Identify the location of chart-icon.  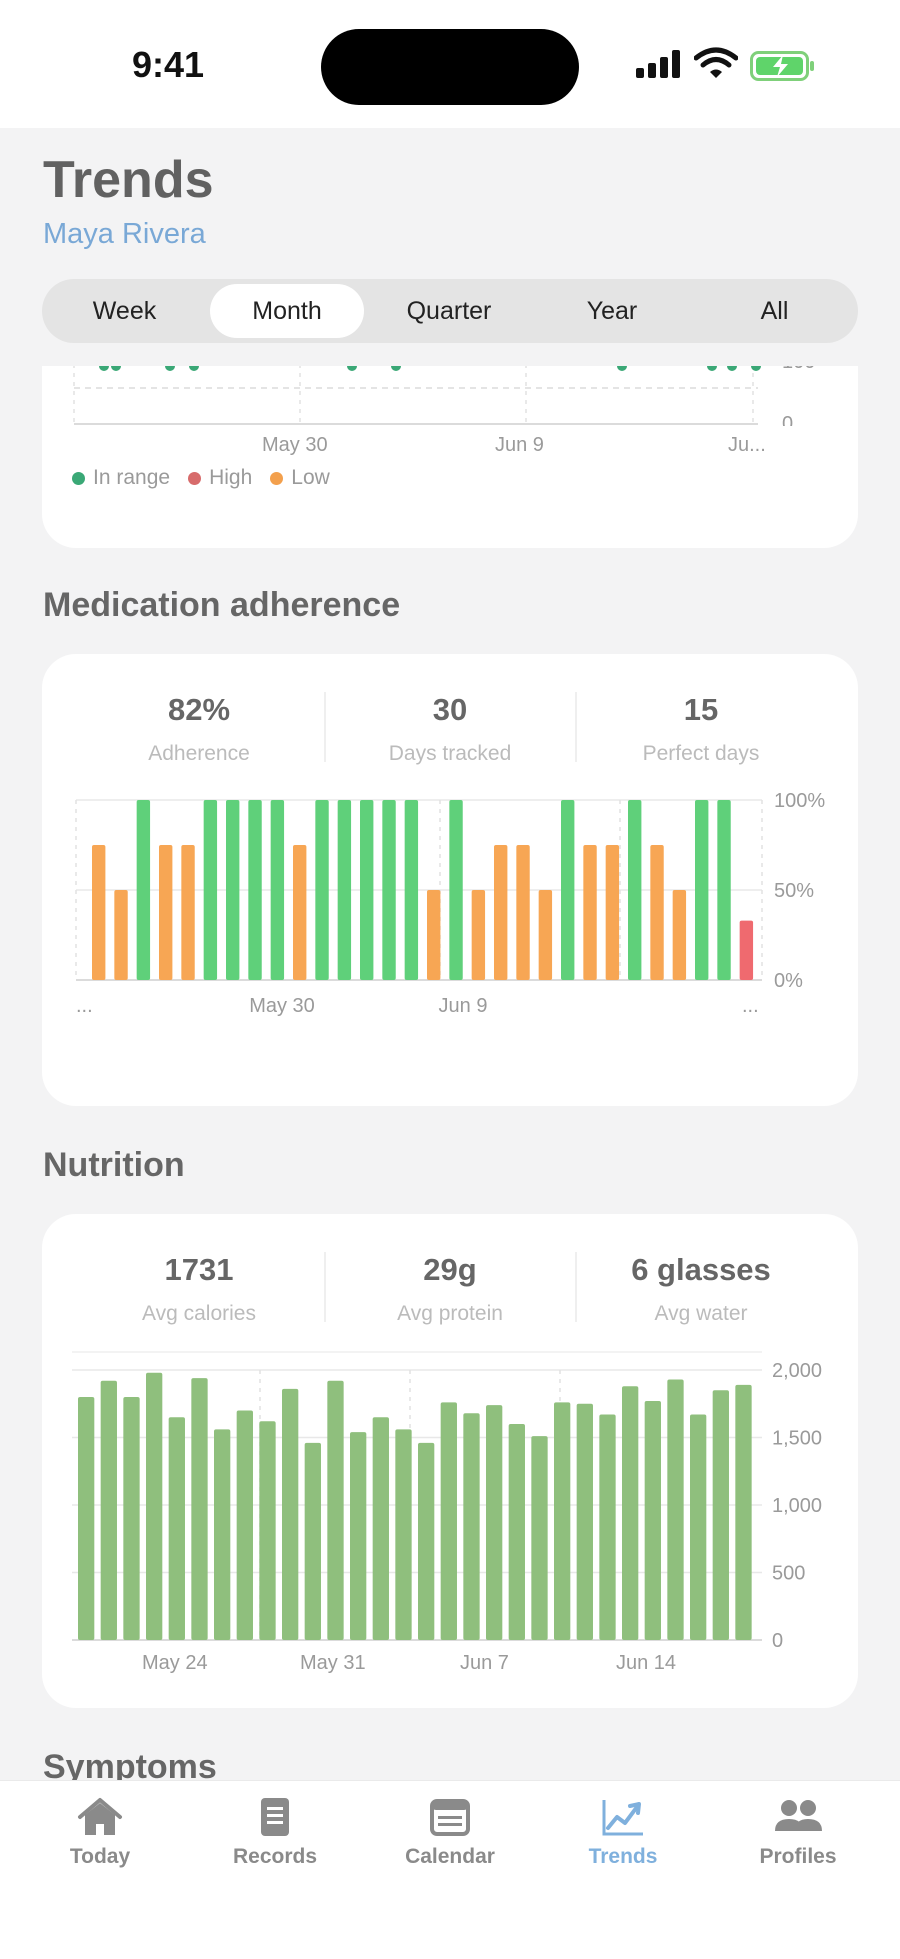
(622, 1818).